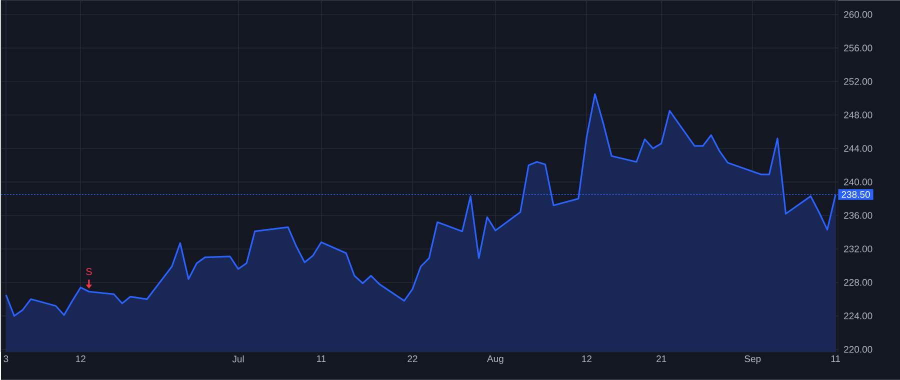  What do you see at coordinates (89, 272) in the screenshot?
I see `annotation: S` at bounding box center [89, 272].